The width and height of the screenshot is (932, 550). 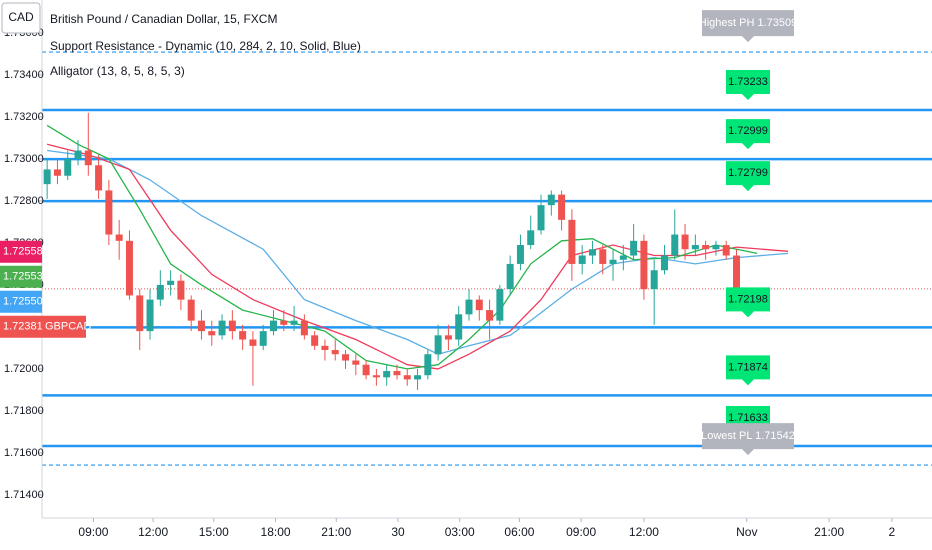 What do you see at coordinates (748, 299) in the screenshot?
I see `level-label: 1.72198` at bounding box center [748, 299].